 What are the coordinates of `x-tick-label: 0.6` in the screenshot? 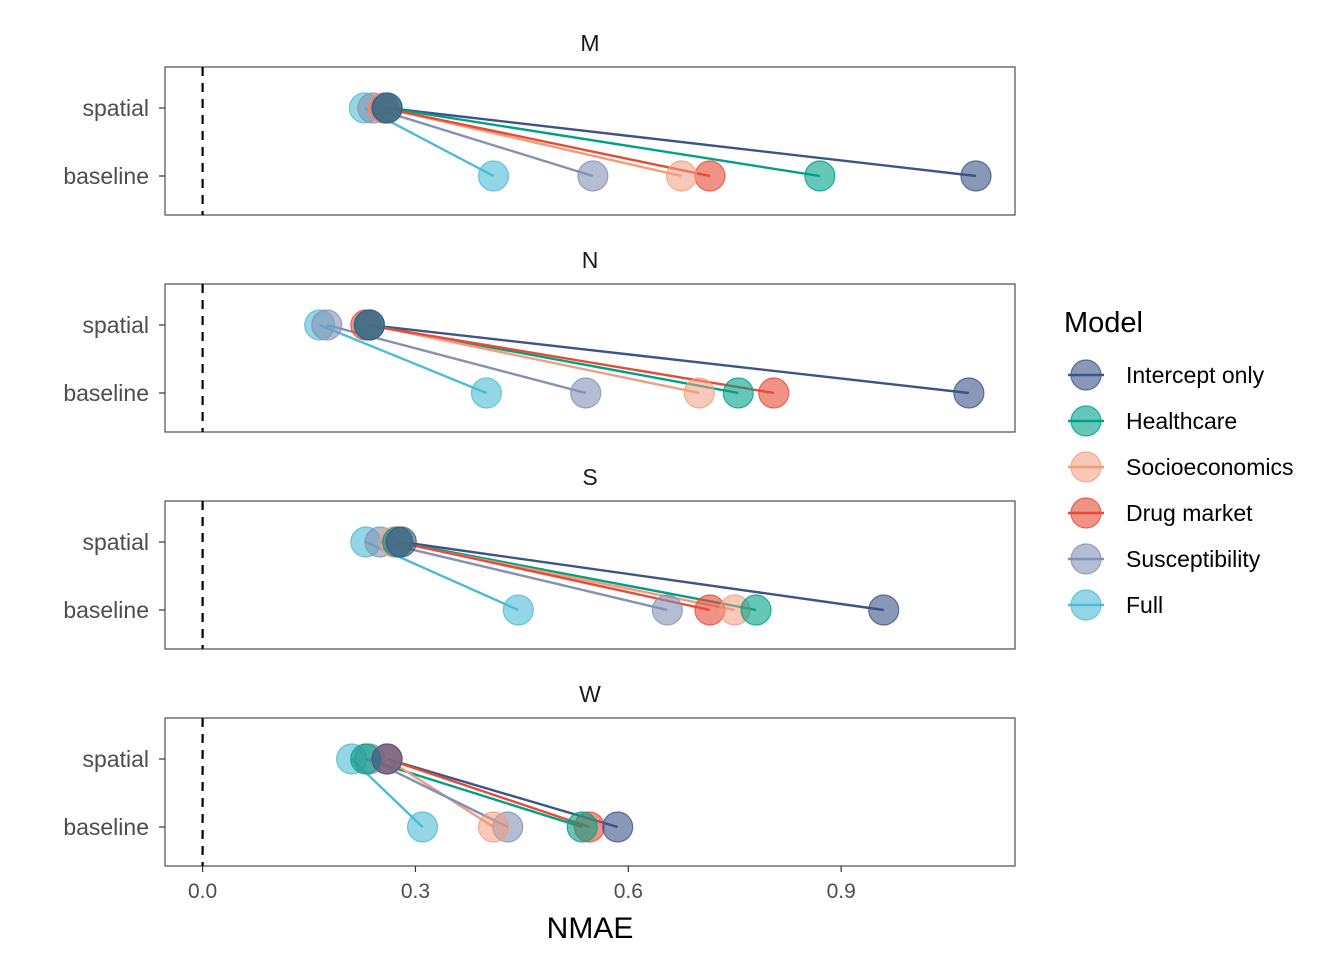 It's located at (628, 891).